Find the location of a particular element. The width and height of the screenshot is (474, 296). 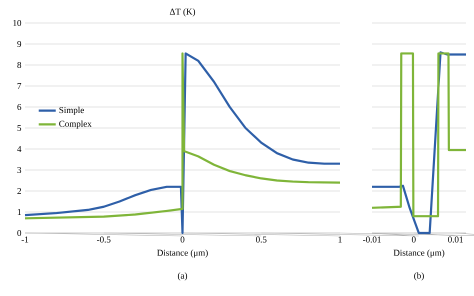

y-tick-label: 7 is located at coordinates (20, 86).